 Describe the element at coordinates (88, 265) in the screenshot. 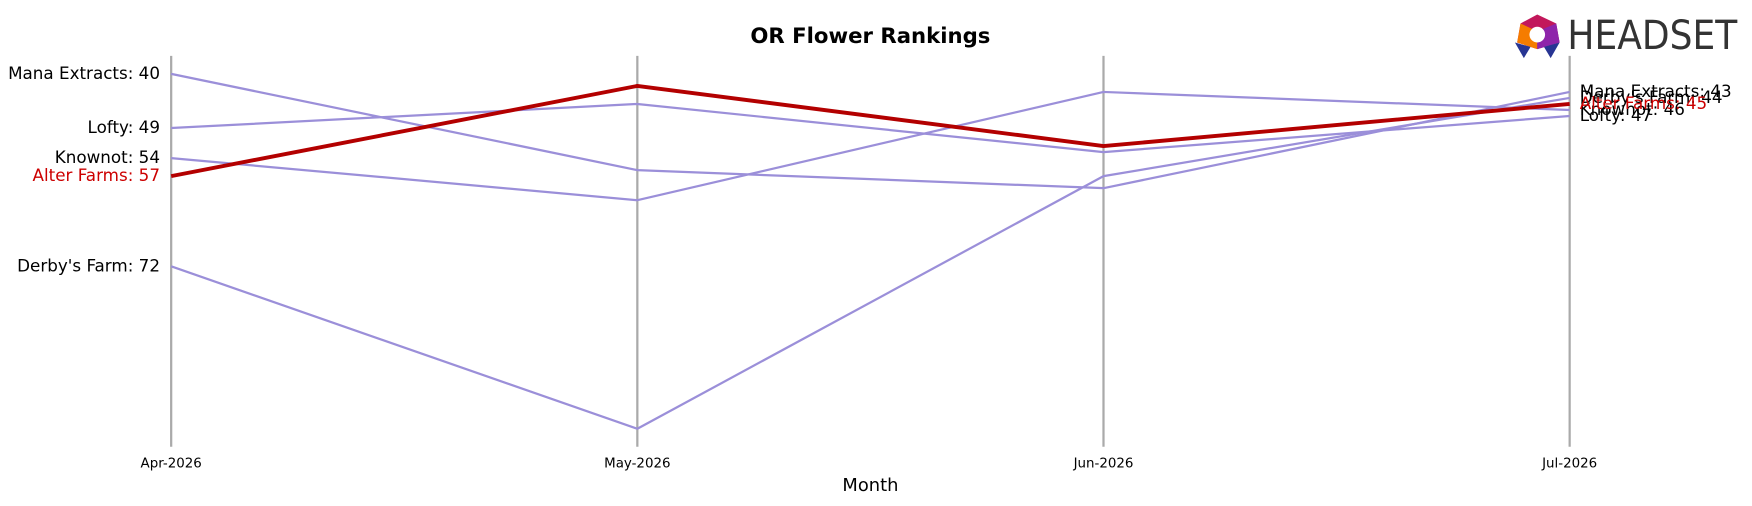

I see `value-label: Derby's Farm: 72` at that location.